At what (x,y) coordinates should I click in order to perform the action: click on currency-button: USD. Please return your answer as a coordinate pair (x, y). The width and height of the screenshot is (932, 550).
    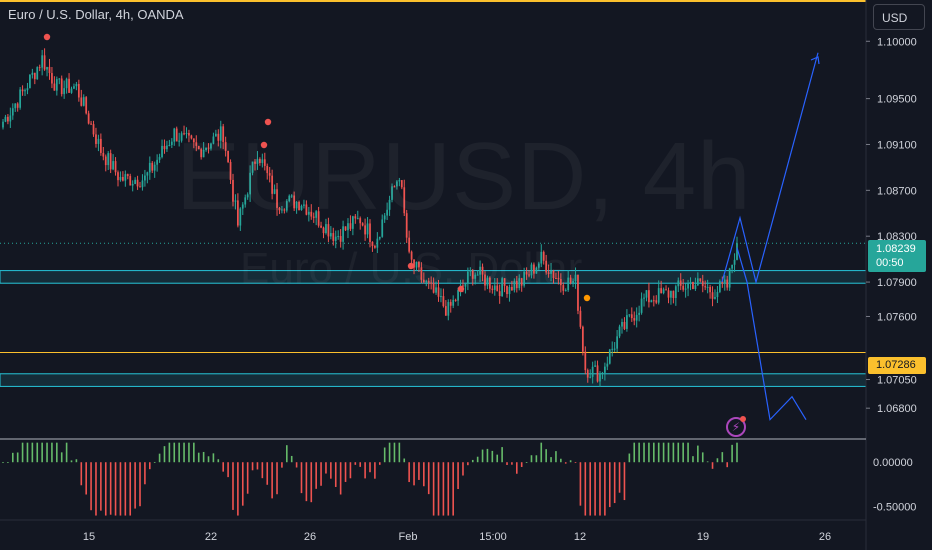
    Looking at the image, I should click on (899, 17).